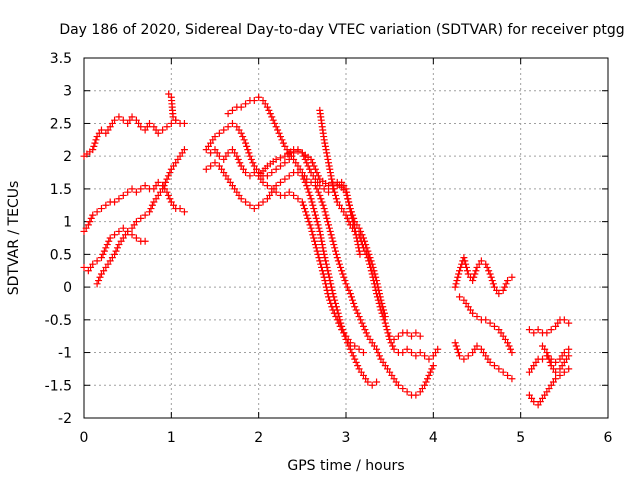 The image size is (640, 480). What do you see at coordinates (84, 438) in the screenshot?
I see `x-tick-label: 0` at bounding box center [84, 438].